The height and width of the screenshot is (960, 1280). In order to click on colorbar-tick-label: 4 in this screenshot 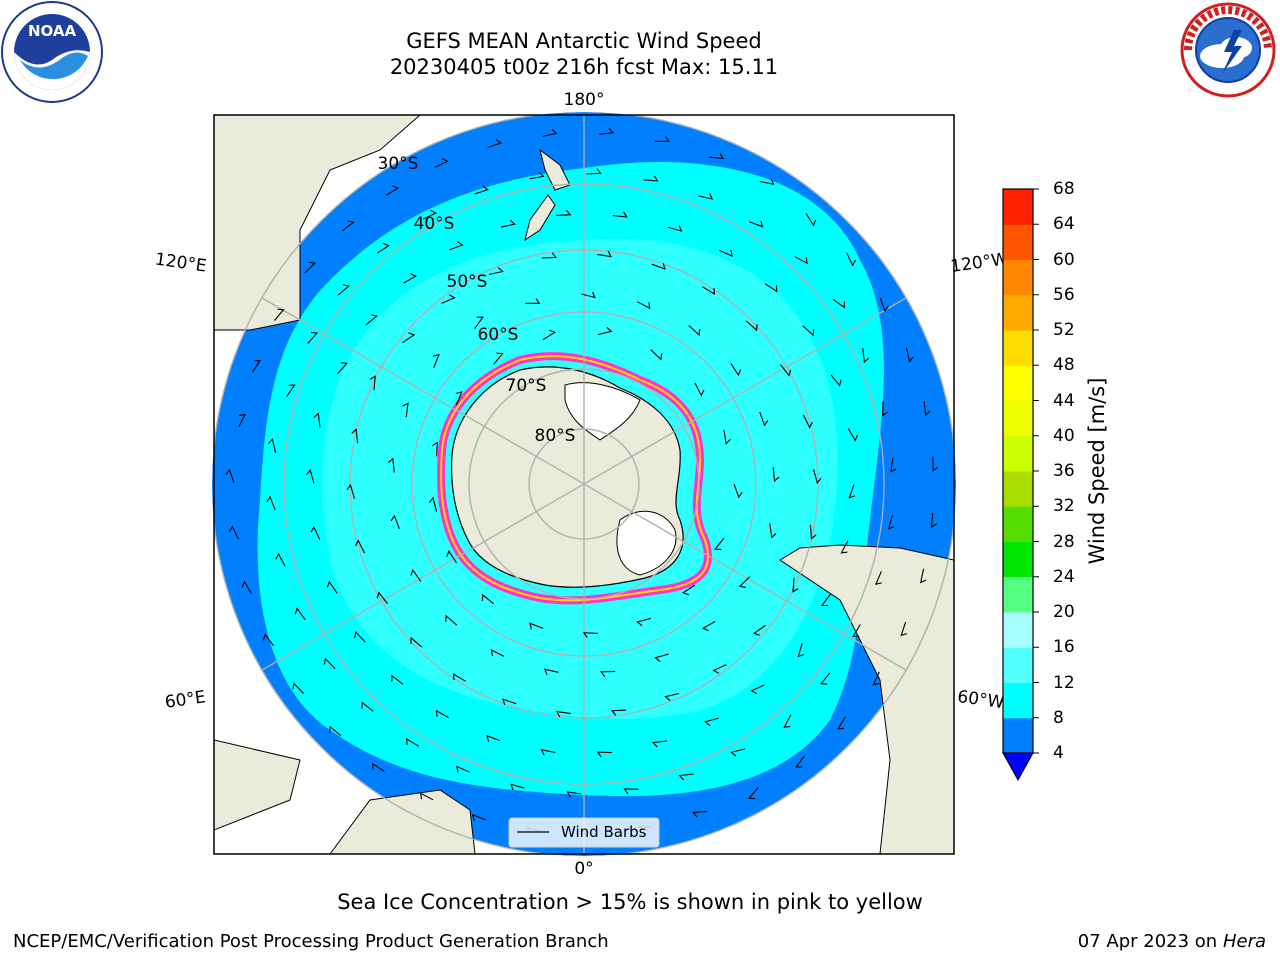, I will do `click(1058, 753)`.